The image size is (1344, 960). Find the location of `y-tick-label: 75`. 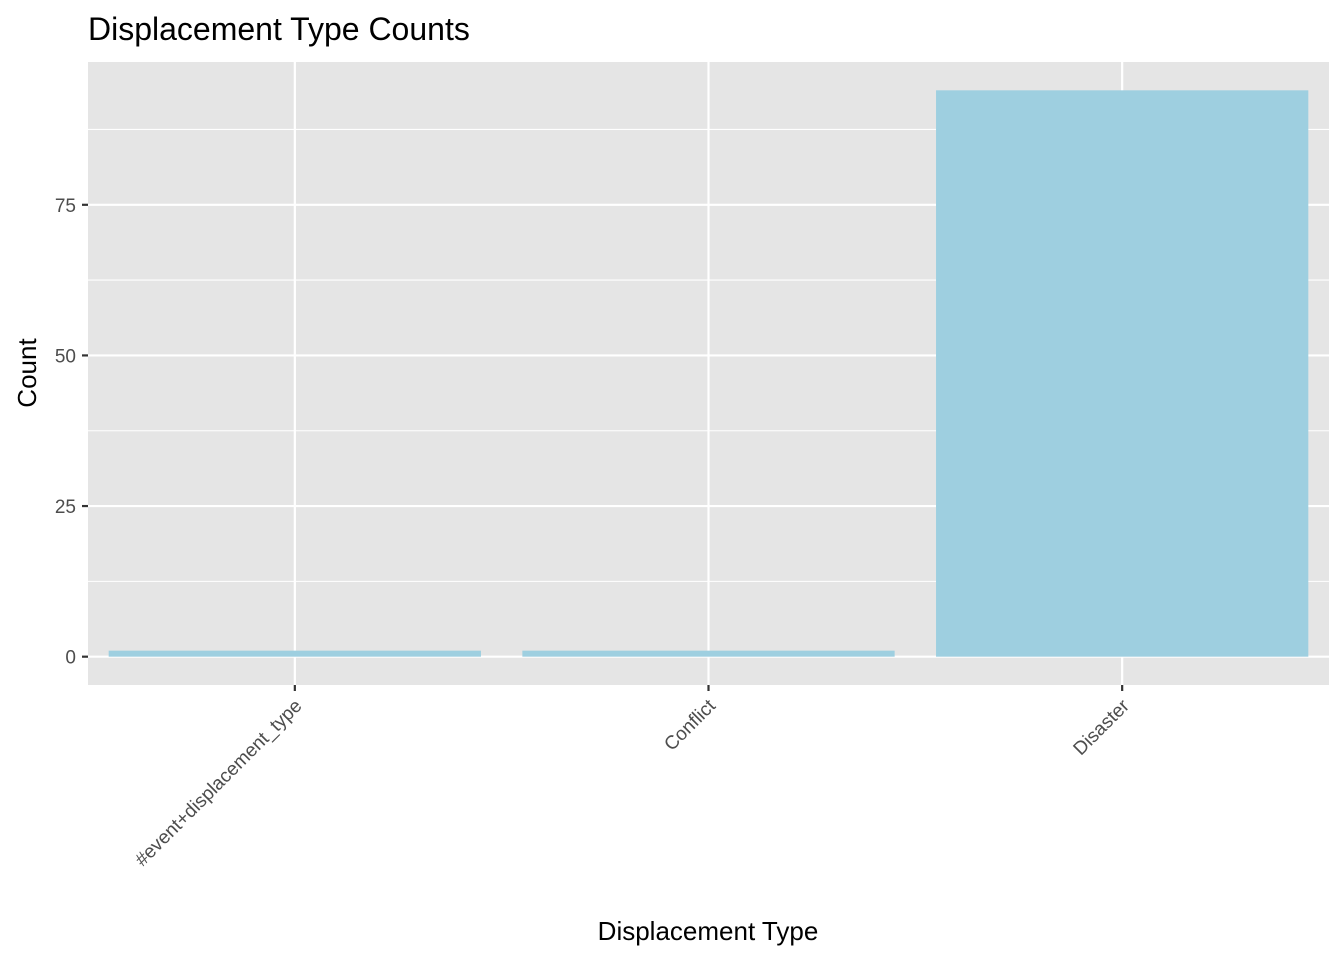

y-tick-label: 75 is located at coordinates (65, 206).